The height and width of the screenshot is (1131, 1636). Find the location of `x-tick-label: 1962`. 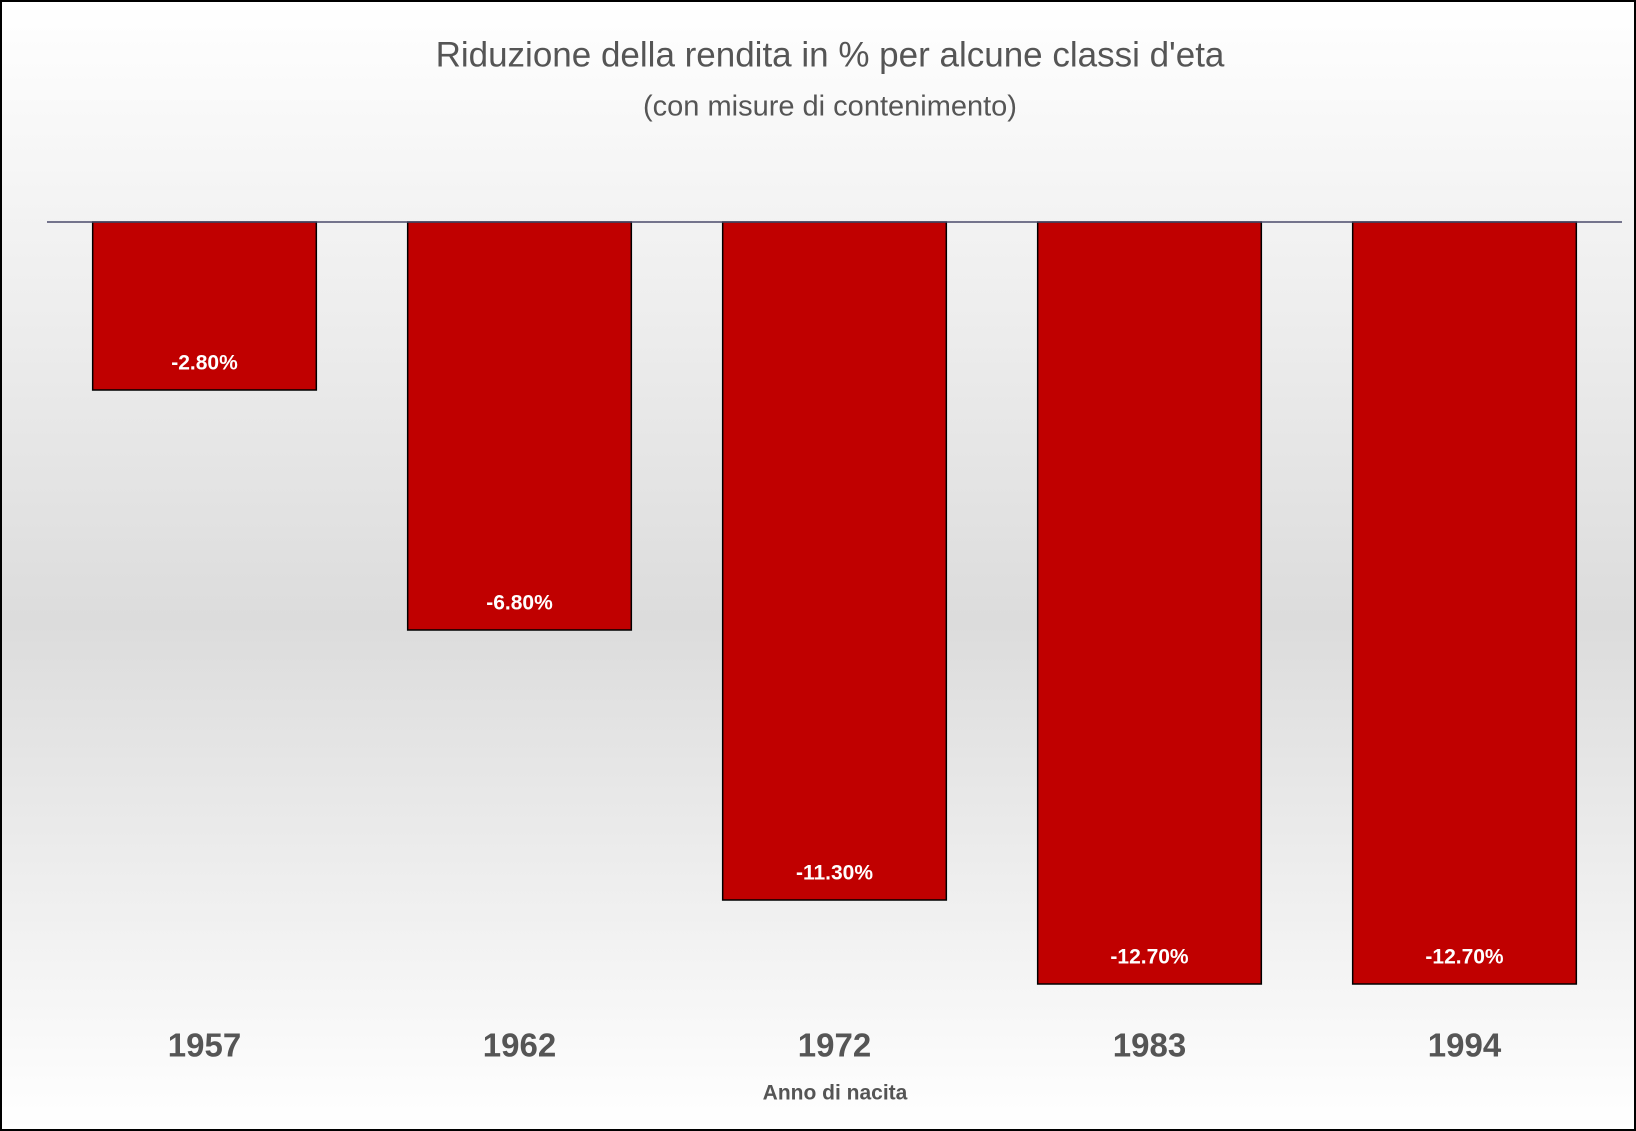

x-tick-label: 1962 is located at coordinates (519, 1045).